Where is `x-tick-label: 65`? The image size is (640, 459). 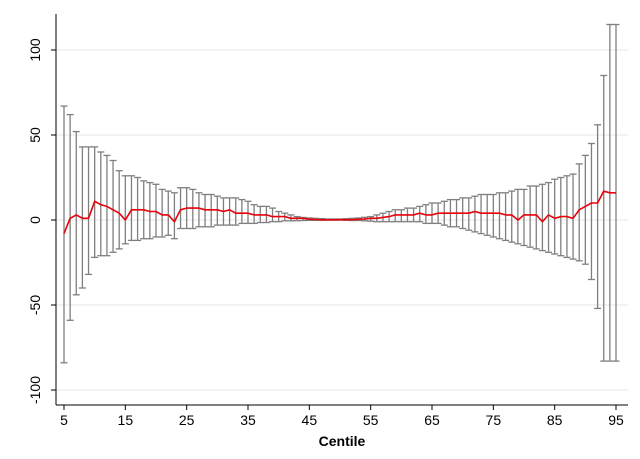 x-tick-label: 65 is located at coordinates (432, 420).